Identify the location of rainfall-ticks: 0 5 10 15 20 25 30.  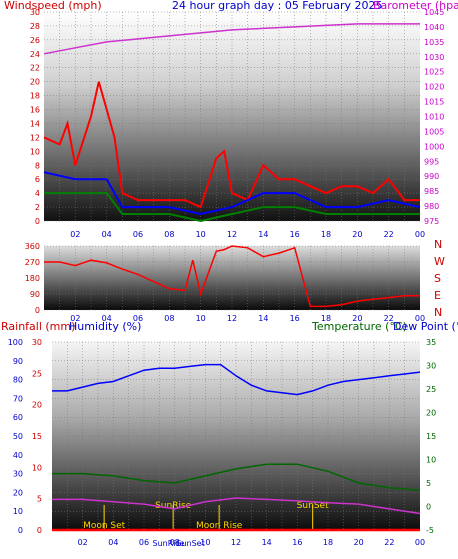
(37, 436).